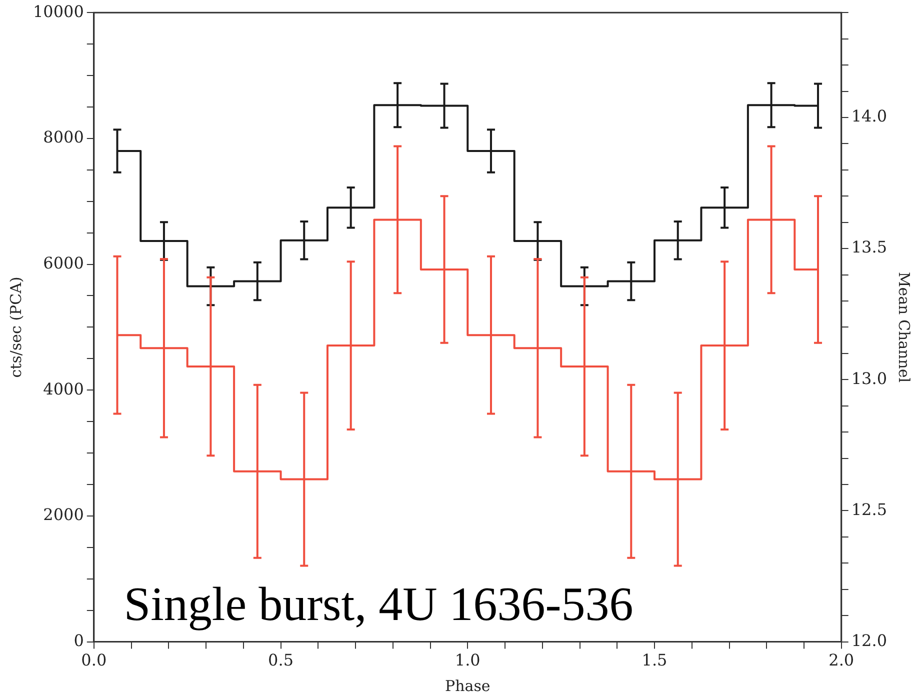 The image size is (920, 700). What do you see at coordinates (63, 137) in the screenshot?
I see `y-tick-label: 8000` at bounding box center [63, 137].